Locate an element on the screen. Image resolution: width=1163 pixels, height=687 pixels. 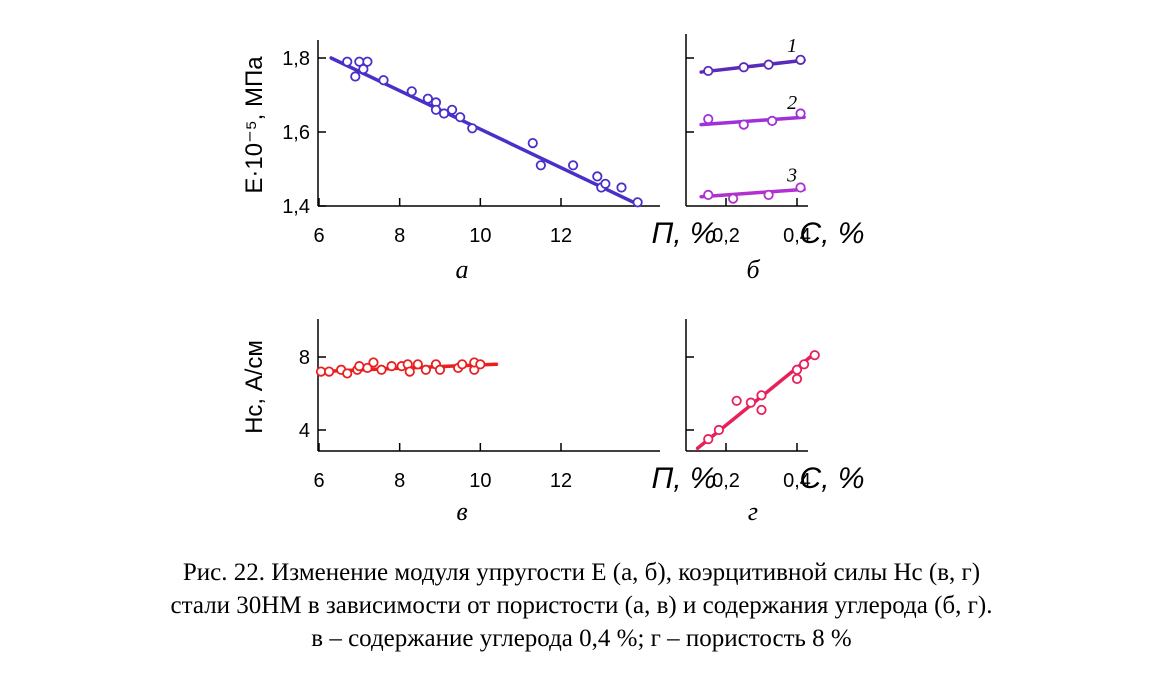
y-tick-label: 1,8 is located at coordinates (296, 59).